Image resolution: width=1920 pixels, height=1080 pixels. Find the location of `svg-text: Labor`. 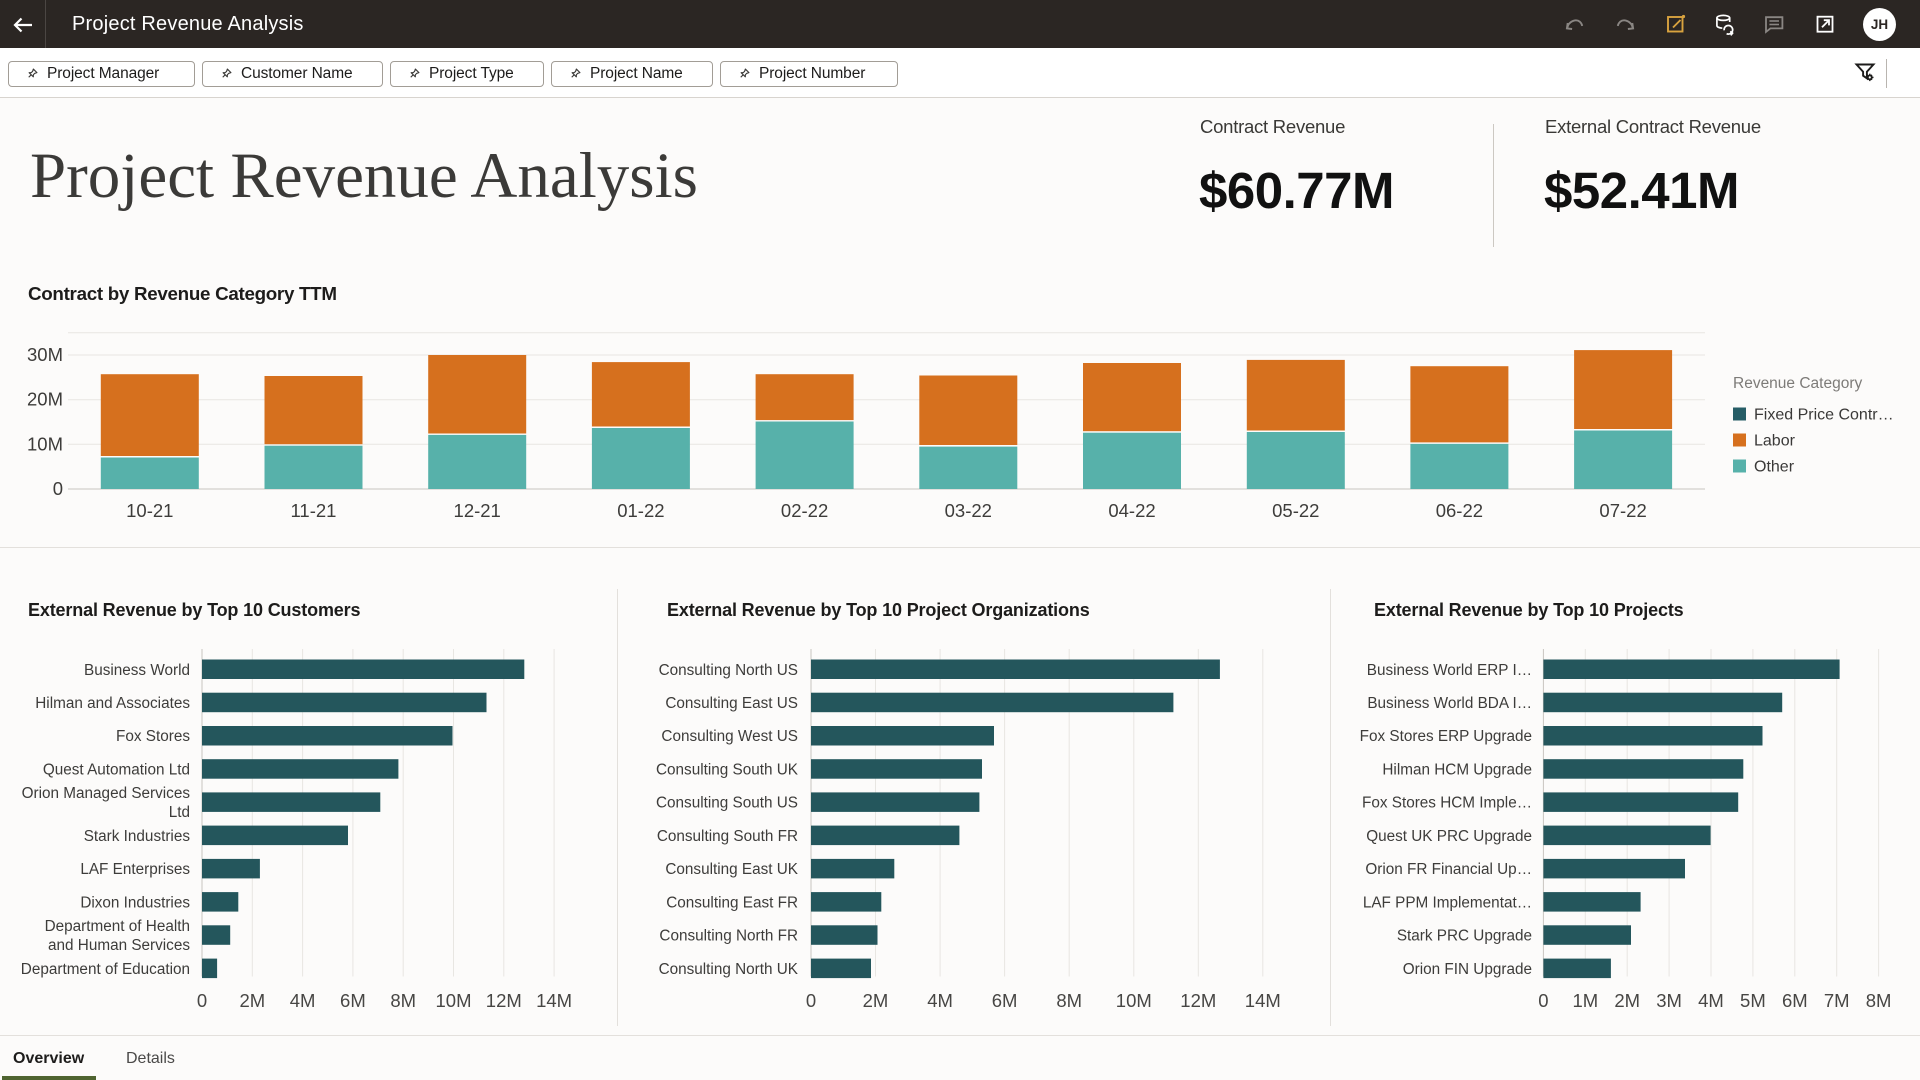

svg-text: Labor is located at coordinates (1775, 441).